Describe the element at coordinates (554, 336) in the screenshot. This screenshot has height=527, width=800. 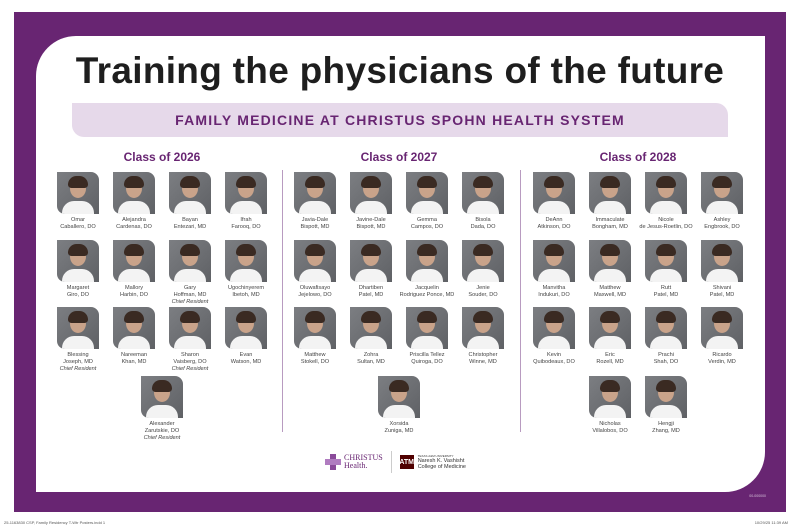
I see `resident-card: Kevin Quibodeaux, DO` at that location.